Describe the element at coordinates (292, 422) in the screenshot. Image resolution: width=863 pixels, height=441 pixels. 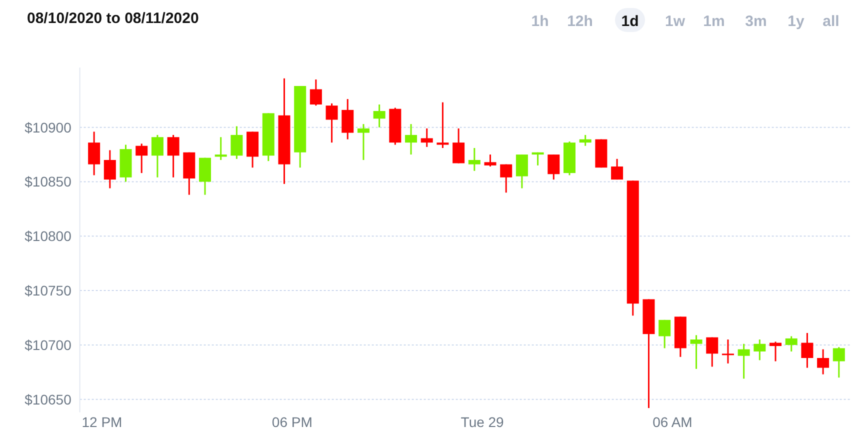
I see `x-tick-label: 06 PM` at that location.